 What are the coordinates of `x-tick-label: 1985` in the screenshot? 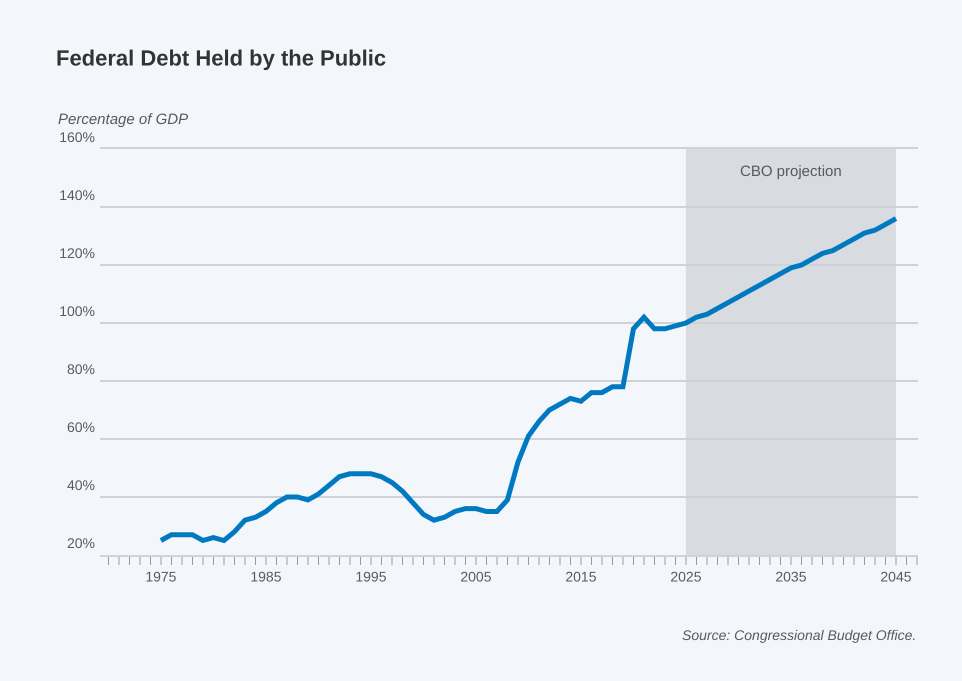 It's located at (266, 576).